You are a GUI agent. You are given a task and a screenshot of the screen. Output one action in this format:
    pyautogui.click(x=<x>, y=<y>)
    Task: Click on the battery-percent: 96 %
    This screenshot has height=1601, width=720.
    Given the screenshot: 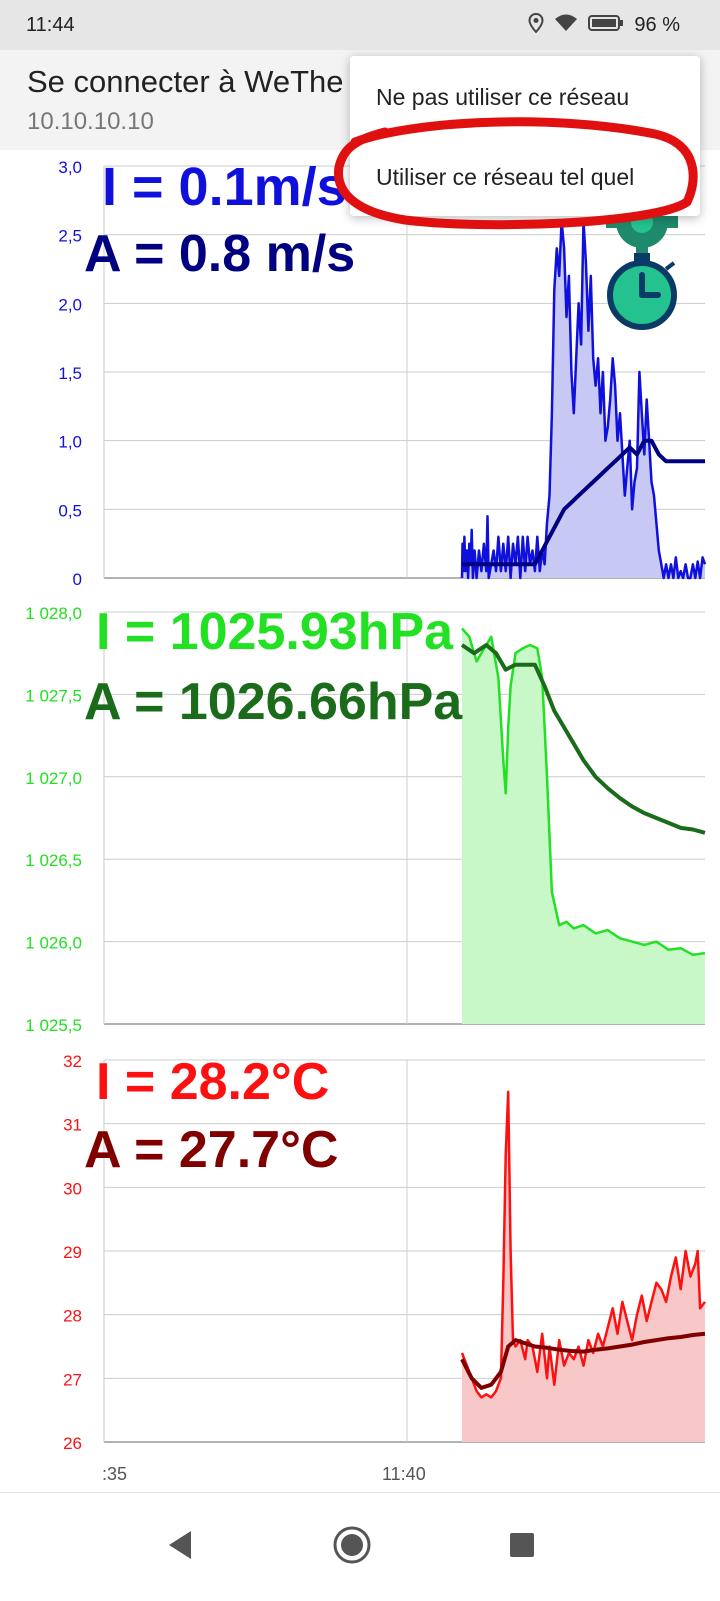 What is the action you would take?
    pyautogui.click(x=657, y=24)
    